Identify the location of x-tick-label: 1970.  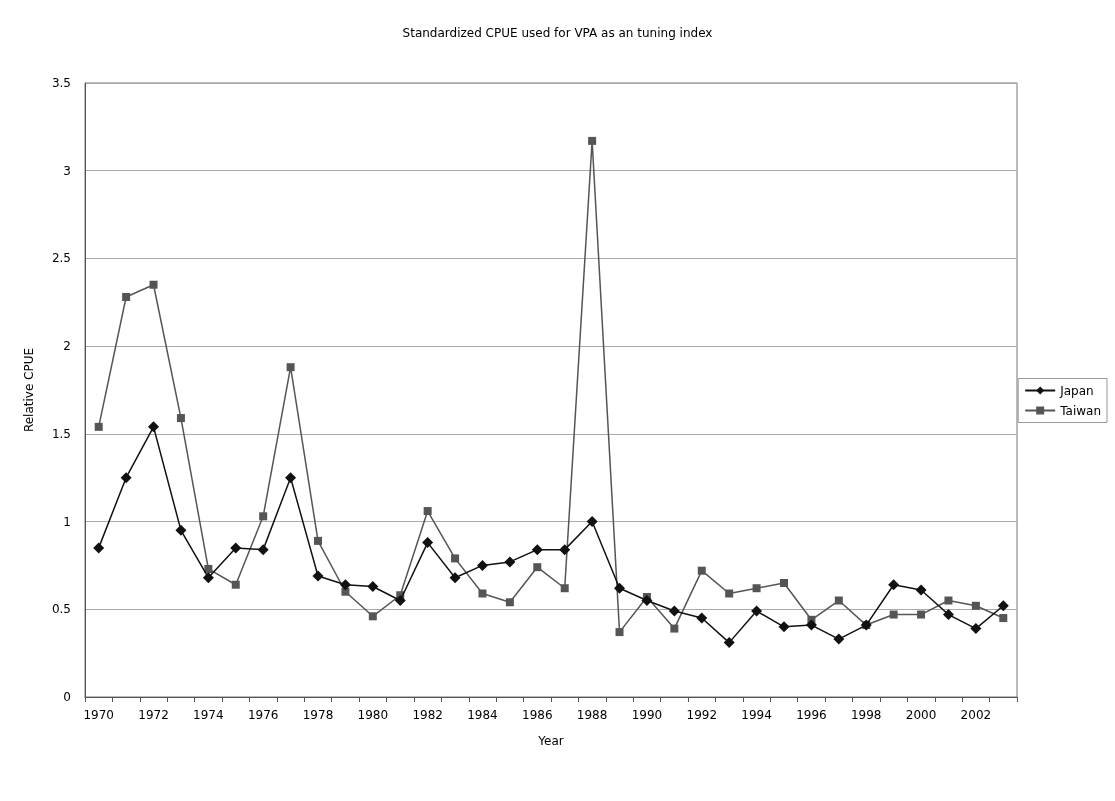
(98, 715).